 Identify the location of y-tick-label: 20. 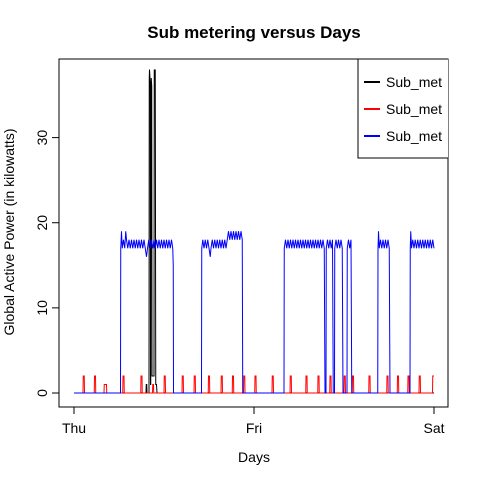
(42, 223).